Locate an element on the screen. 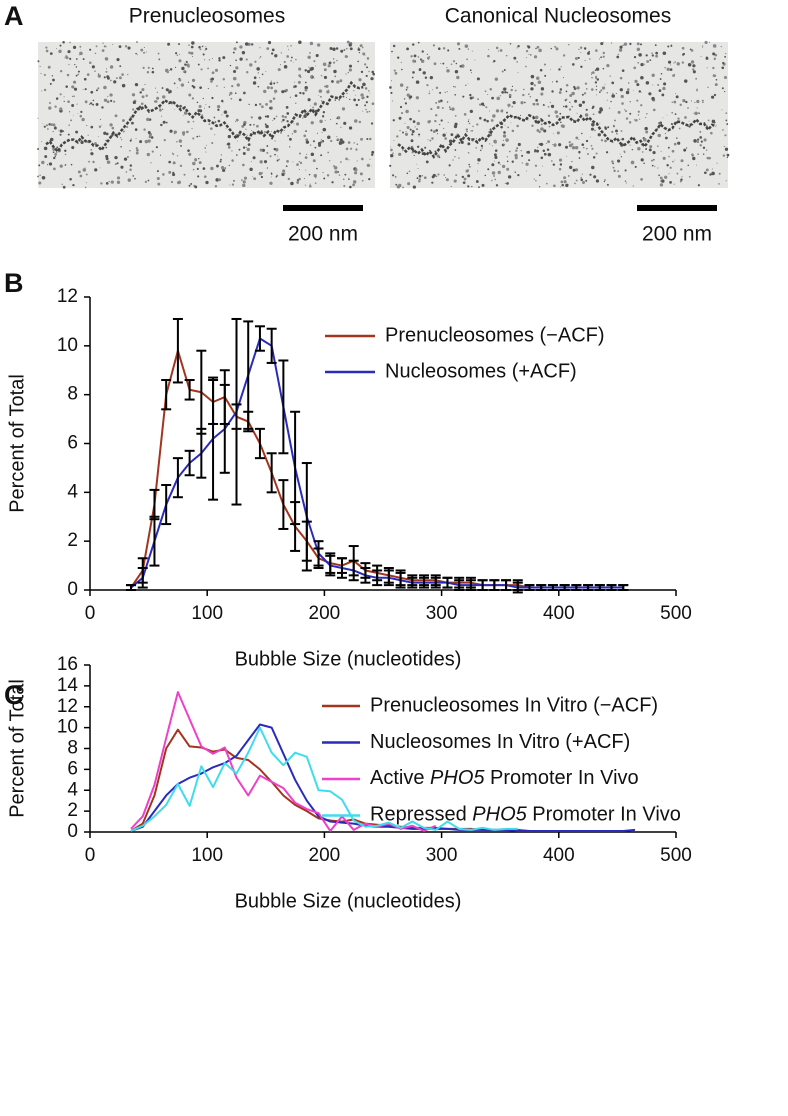 The height and width of the screenshot is (1116, 788). legend-label: Prenucleosomes In Vitro (−ACF) is located at coordinates (514, 705).